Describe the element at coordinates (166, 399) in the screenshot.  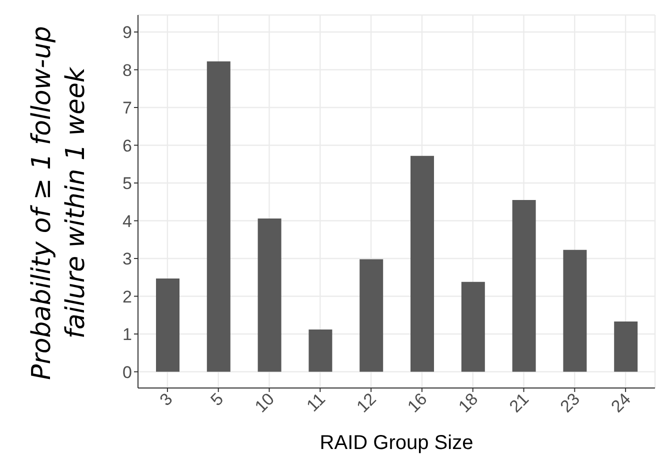
I see `x-tick-label: 3` at that location.